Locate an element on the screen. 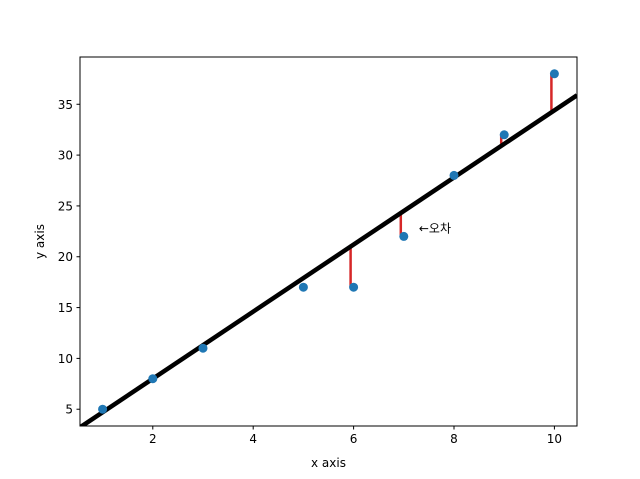 The image size is (640, 479). y-tick-label-20: 20 is located at coordinates (65, 257).